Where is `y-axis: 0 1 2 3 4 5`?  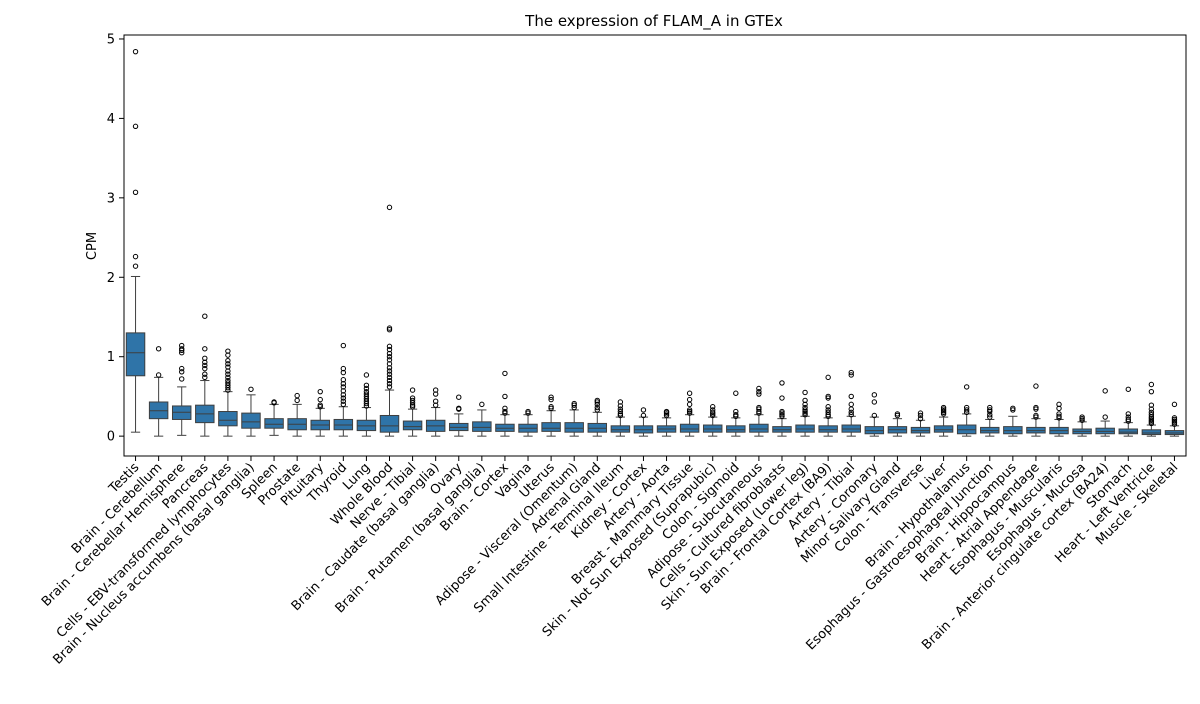 y-axis: 0 1 2 3 4 5 is located at coordinates (115, 238).